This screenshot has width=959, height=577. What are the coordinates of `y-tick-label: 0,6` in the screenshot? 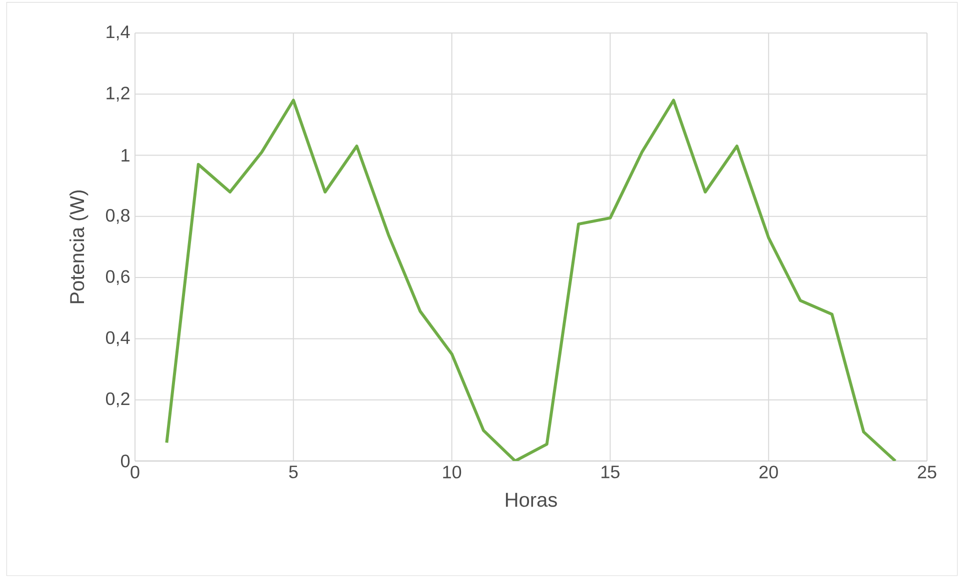 It's located at (118, 277).